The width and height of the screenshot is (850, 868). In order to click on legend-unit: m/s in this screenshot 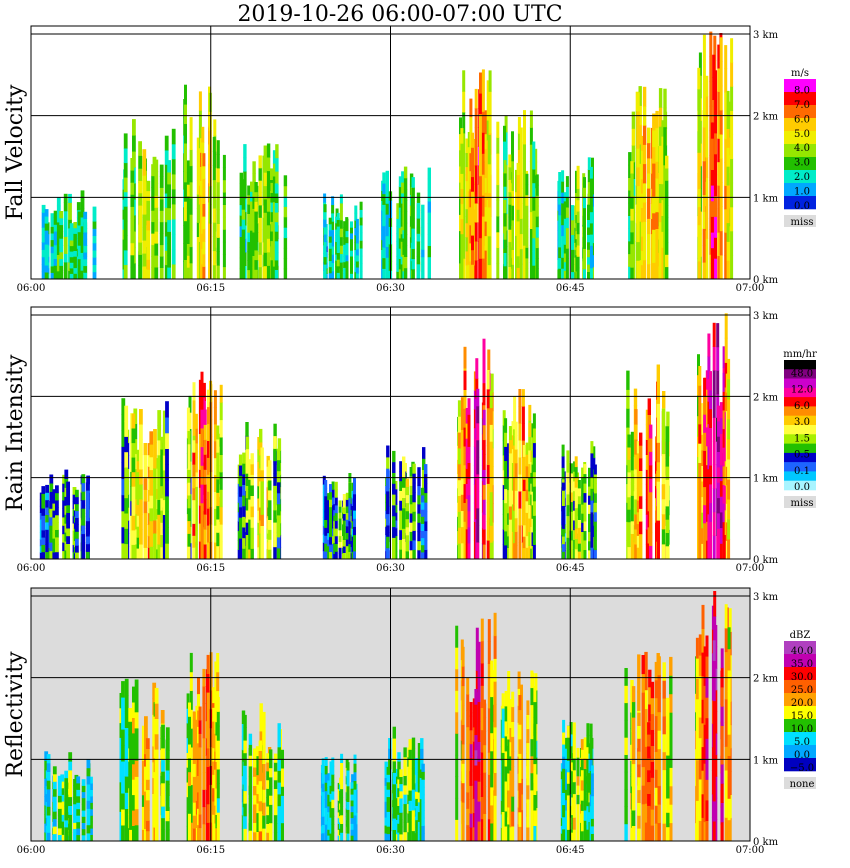, I will do `click(800, 73)`.